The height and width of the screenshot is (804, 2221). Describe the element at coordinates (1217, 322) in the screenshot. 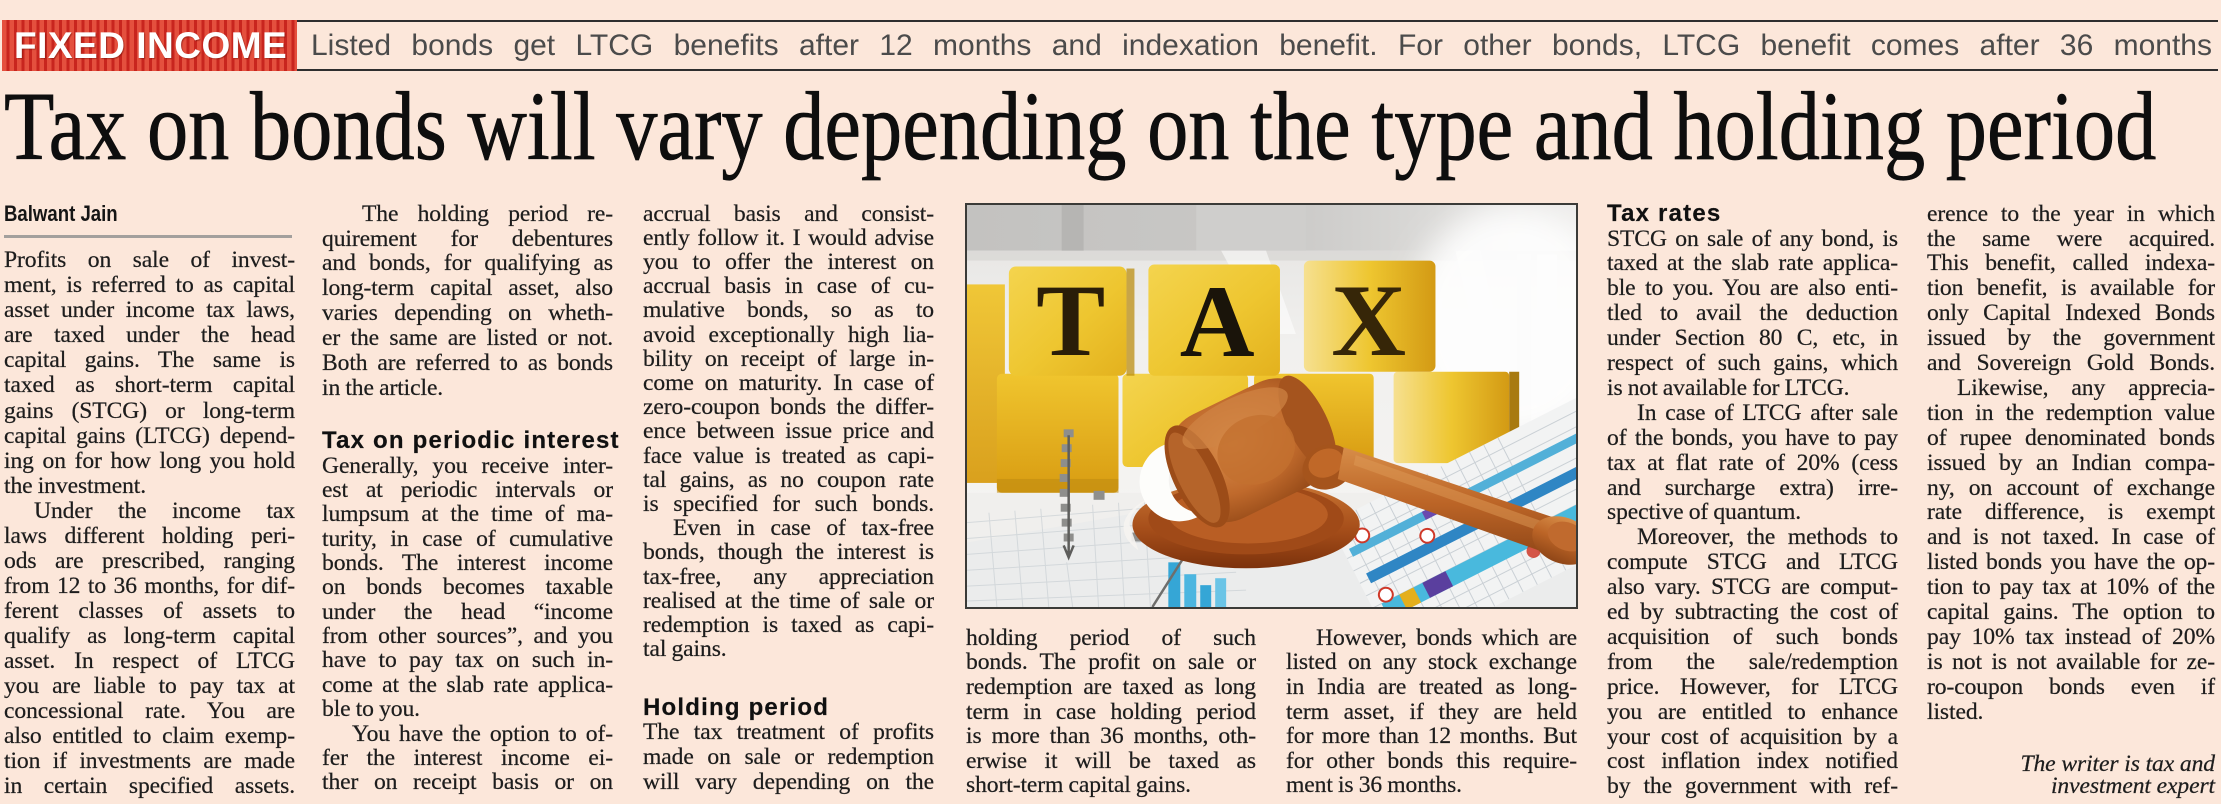

I see `svg-text: A` at that location.